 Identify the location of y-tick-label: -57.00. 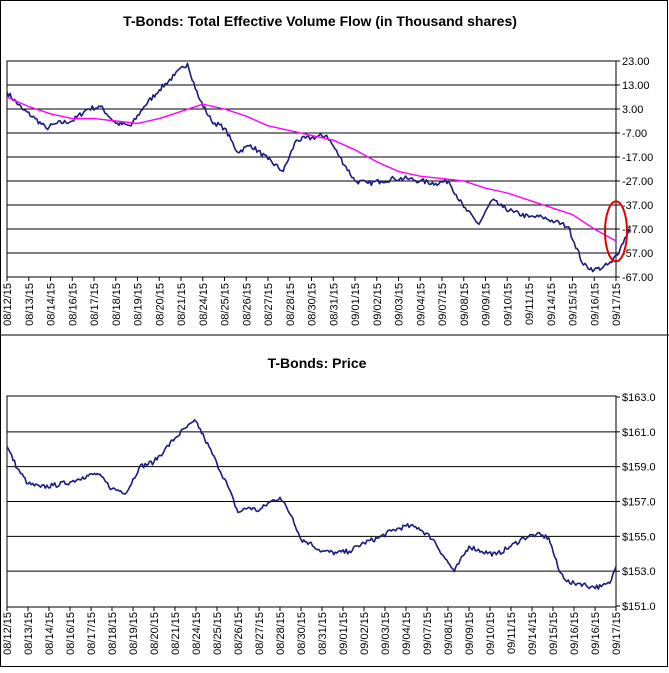
(637, 254).